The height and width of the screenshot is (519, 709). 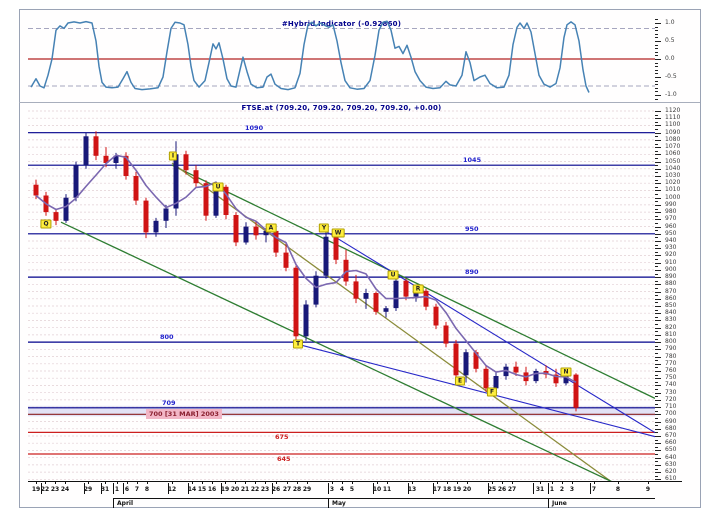 I want to click on indicator-value-axis: 1.0 0.5 0.0 -0.5 -1.0, so click(x=677, y=58).